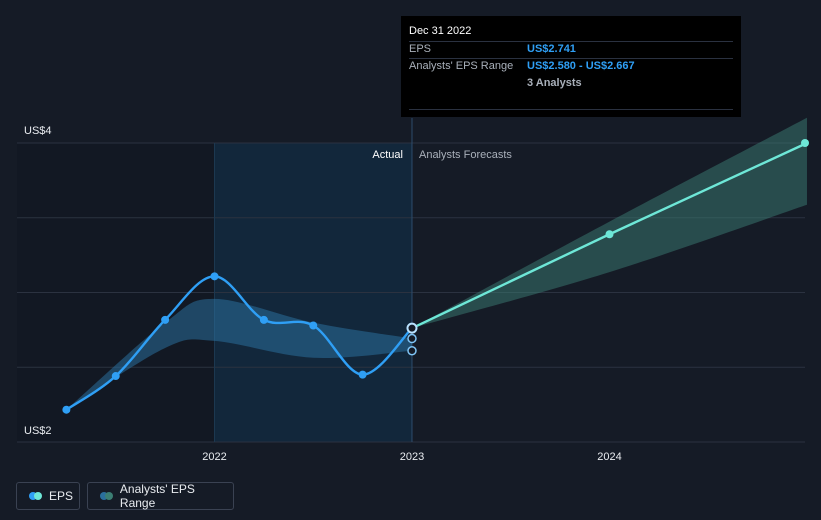  I want to click on x-tick-label: 2023, so click(412, 457).